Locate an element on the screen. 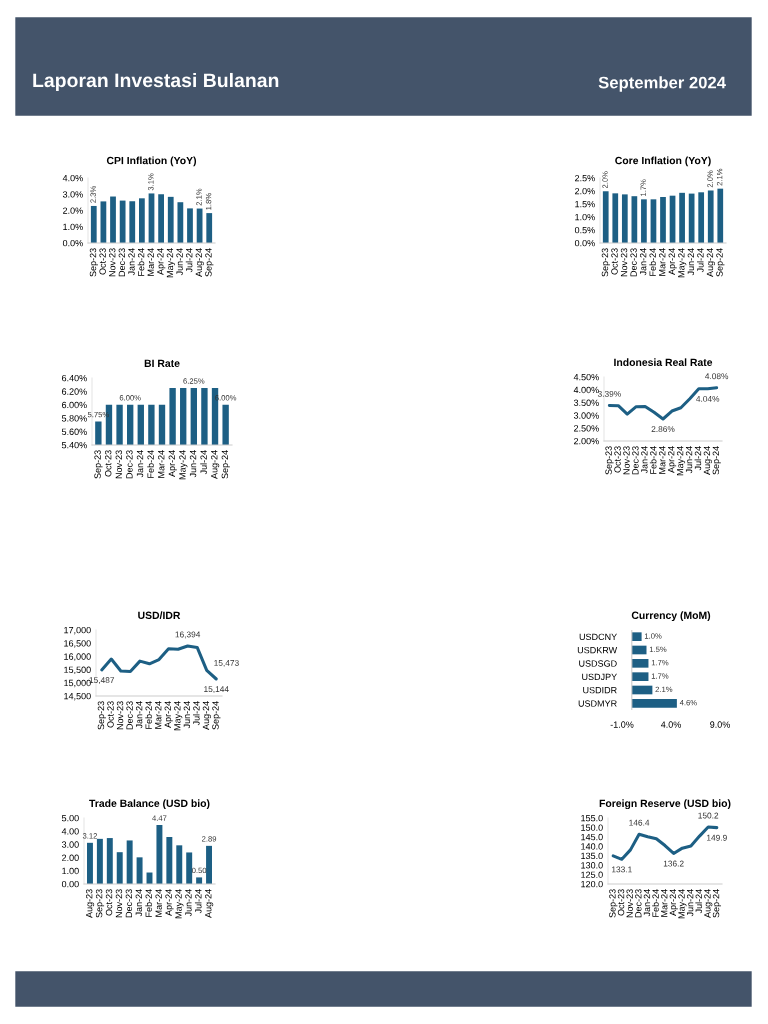  y-tick-label: 0.00 is located at coordinates (70, 884).